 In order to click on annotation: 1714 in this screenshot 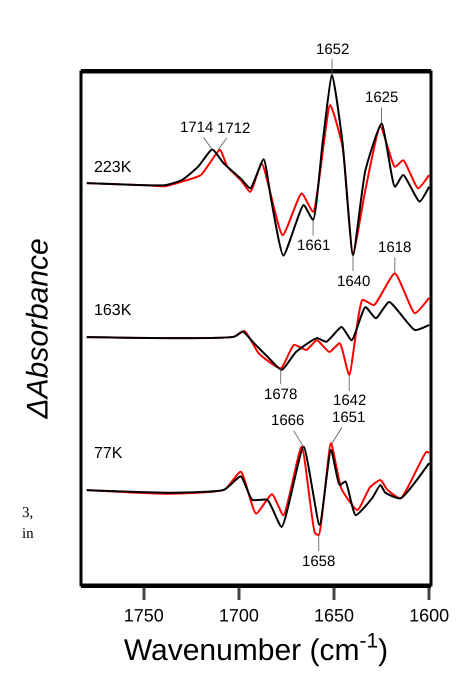, I will do `click(197, 127)`.